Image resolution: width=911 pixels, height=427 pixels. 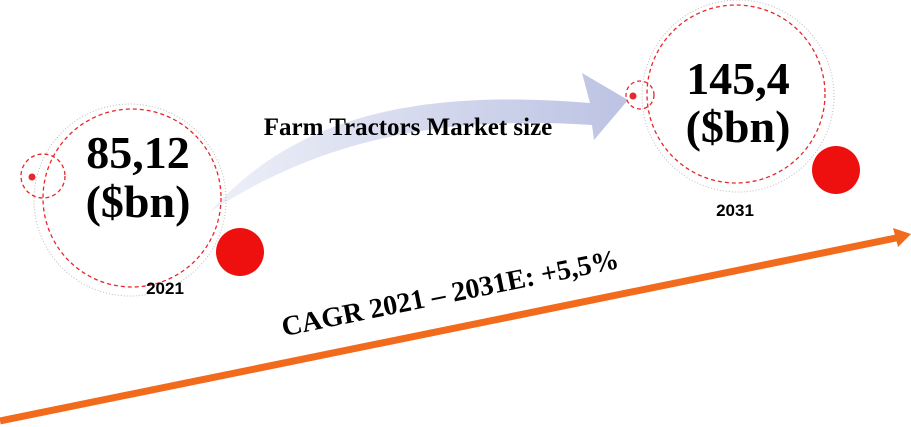 I want to click on title: Farm Tractors Market size, so click(x=408, y=127).